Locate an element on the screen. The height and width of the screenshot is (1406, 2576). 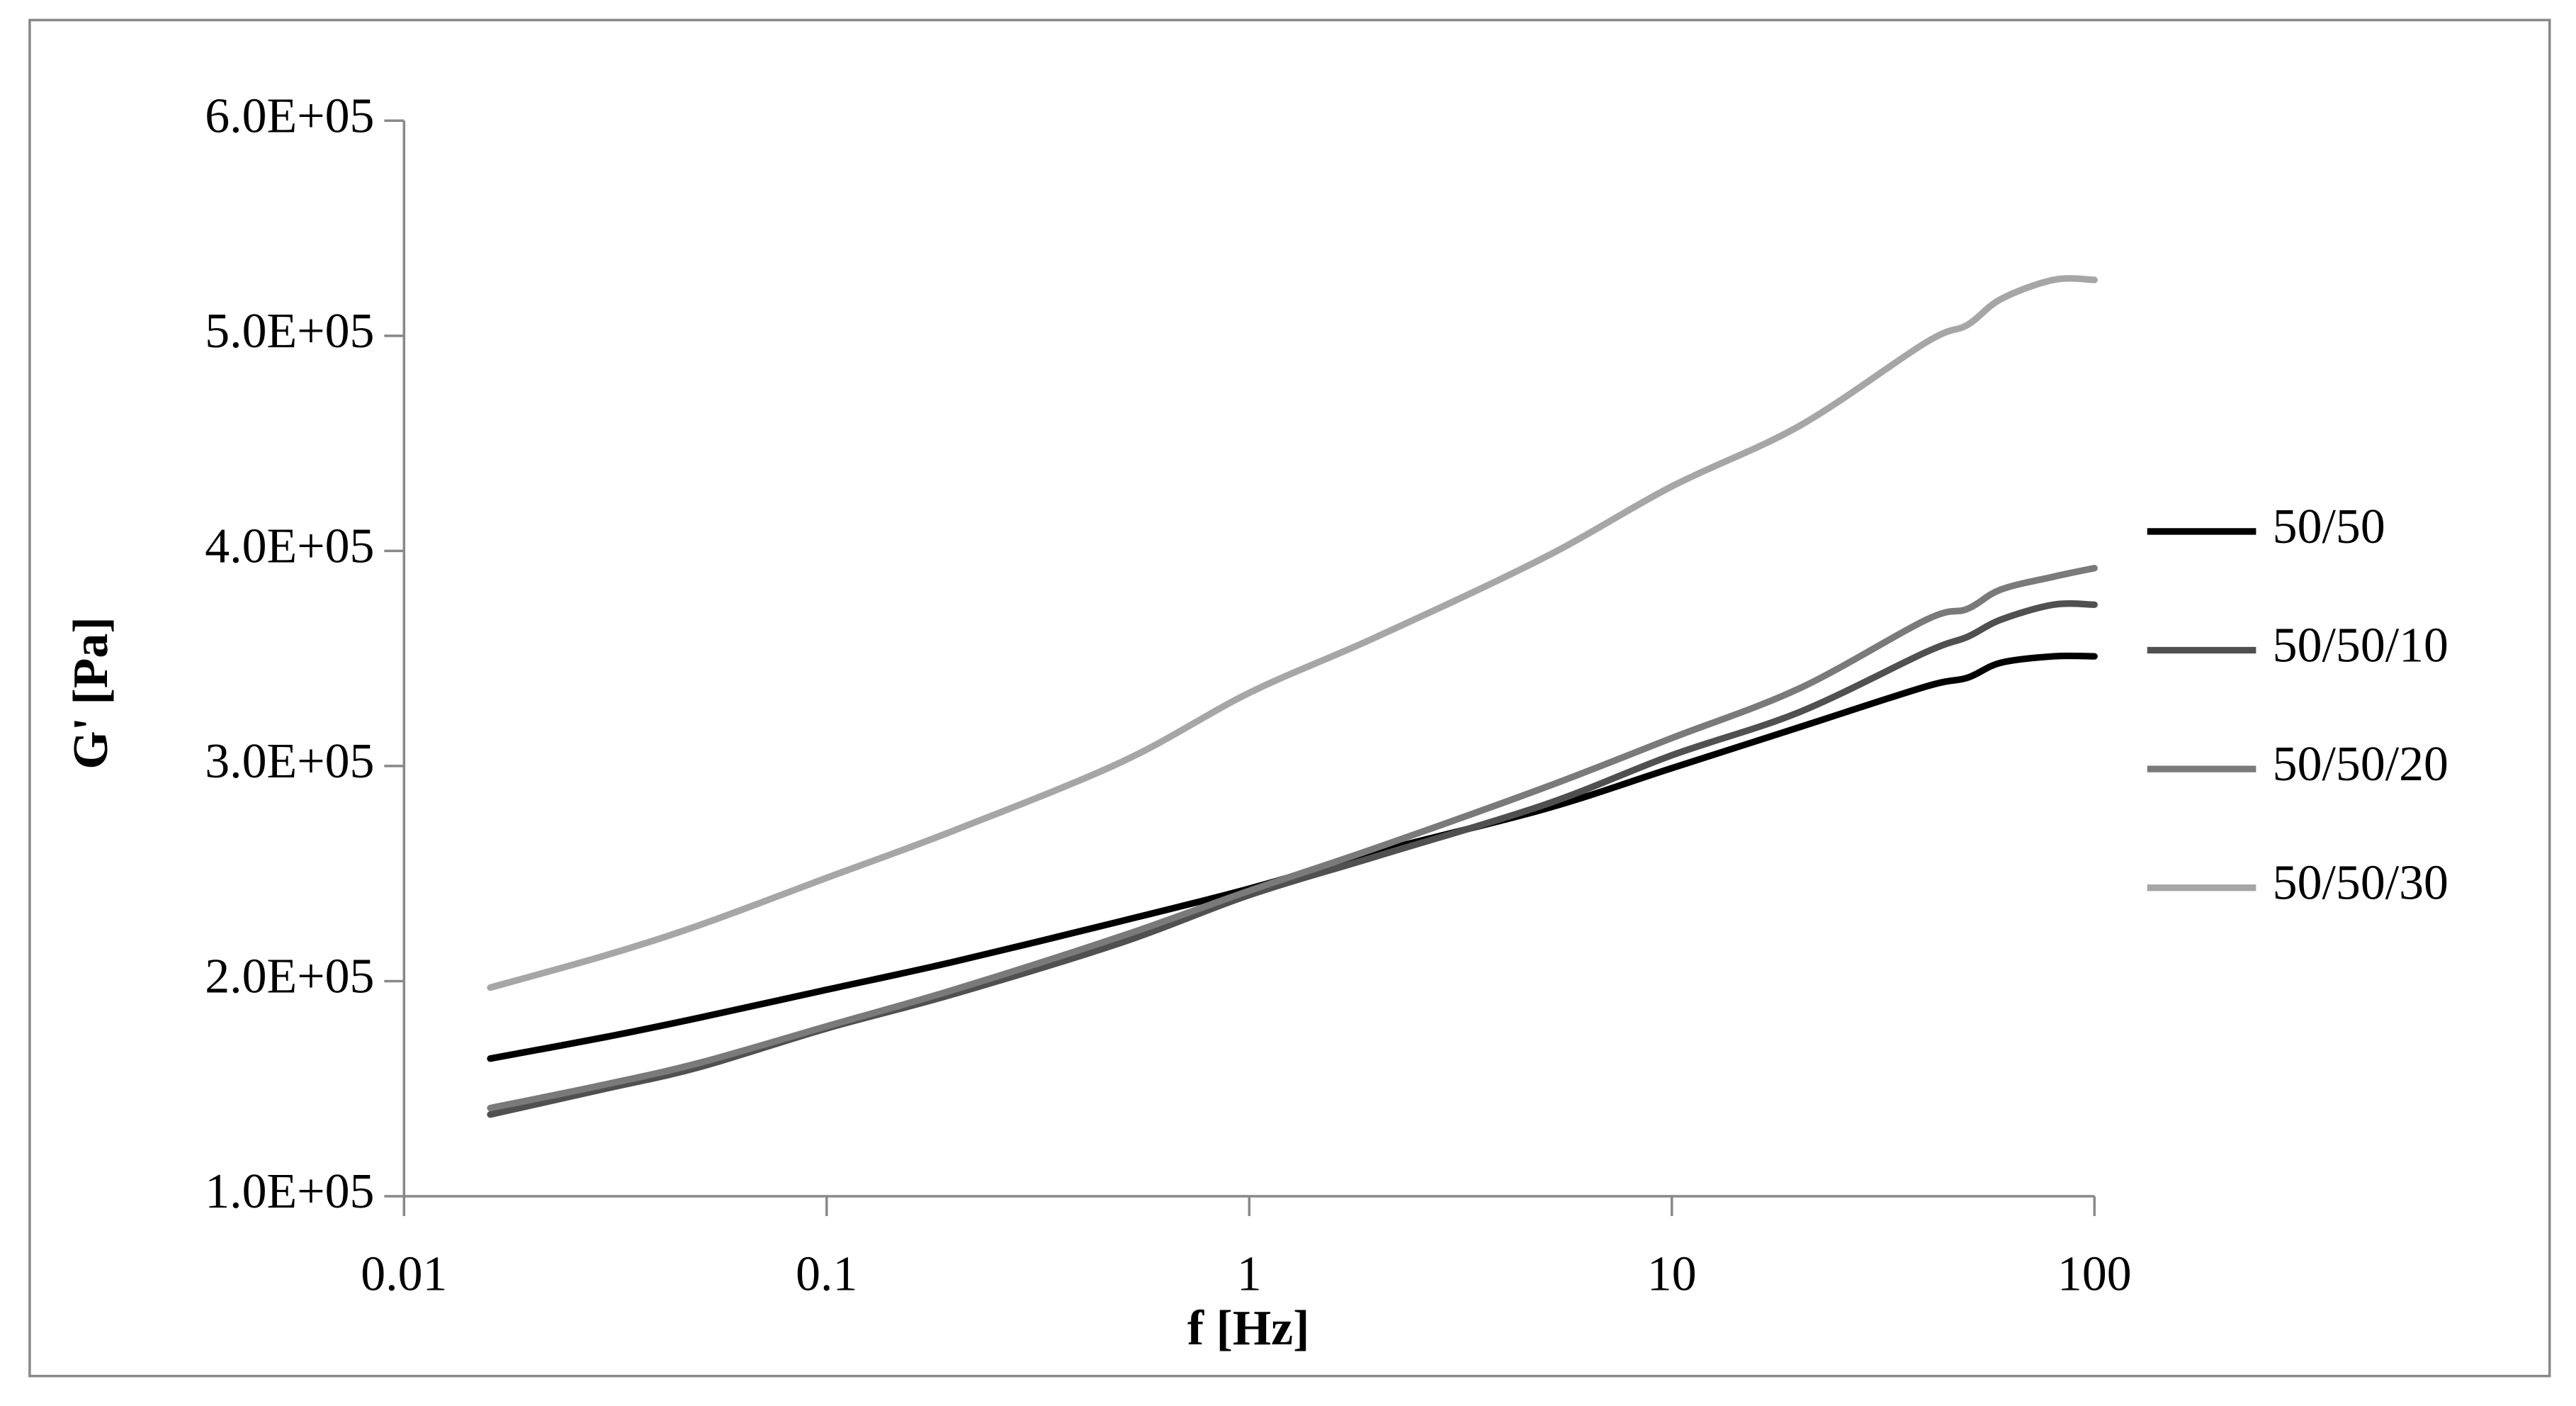
y-tick-label: 5.0E+05 is located at coordinates (289, 331).